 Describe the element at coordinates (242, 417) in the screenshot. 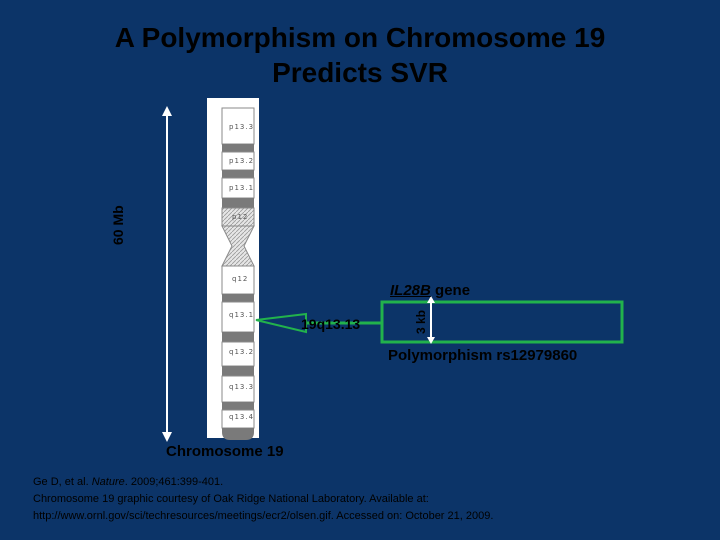

I see `band-label-q13-4: q13.4` at that location.